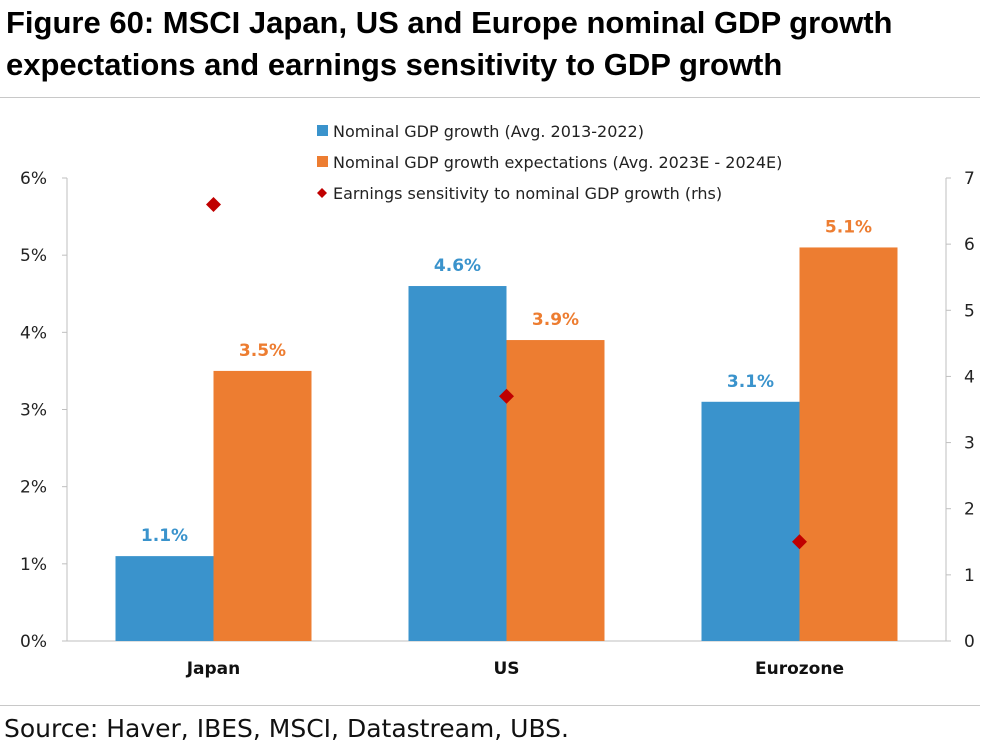  What do you see at coordinates (969, 642) in the screenshot?
I see `right-tick-label: 0` at bounding box center [969, 642].